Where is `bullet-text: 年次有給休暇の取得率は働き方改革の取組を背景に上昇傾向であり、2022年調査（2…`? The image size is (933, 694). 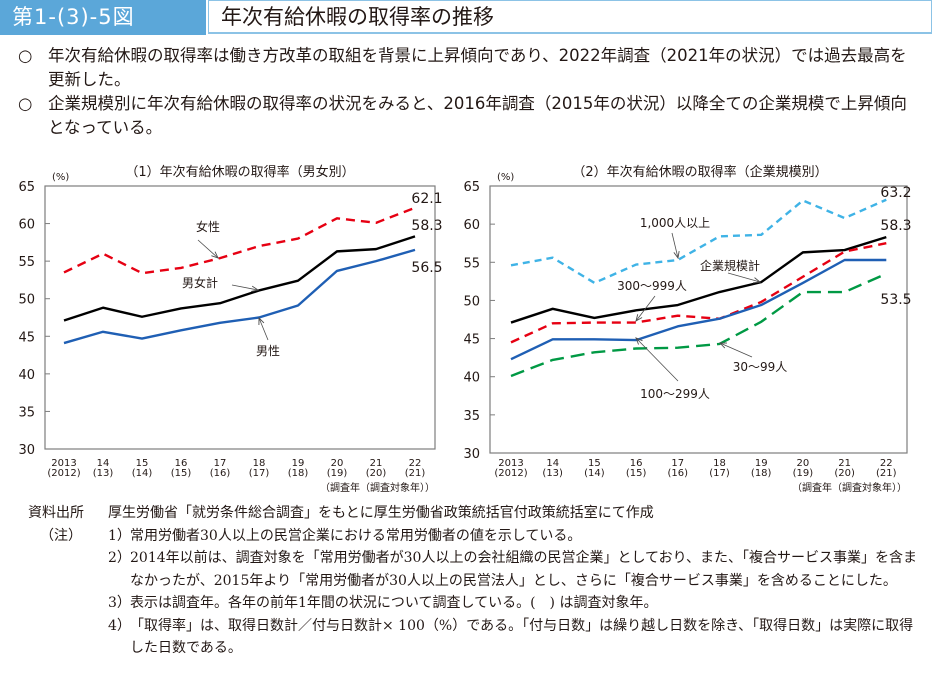 bullet-text: 年次有給休暇の取得率は働き方改革の取組を背景に上昇傾向であり、2022年調査（2… is located at coordinates (477, 67).